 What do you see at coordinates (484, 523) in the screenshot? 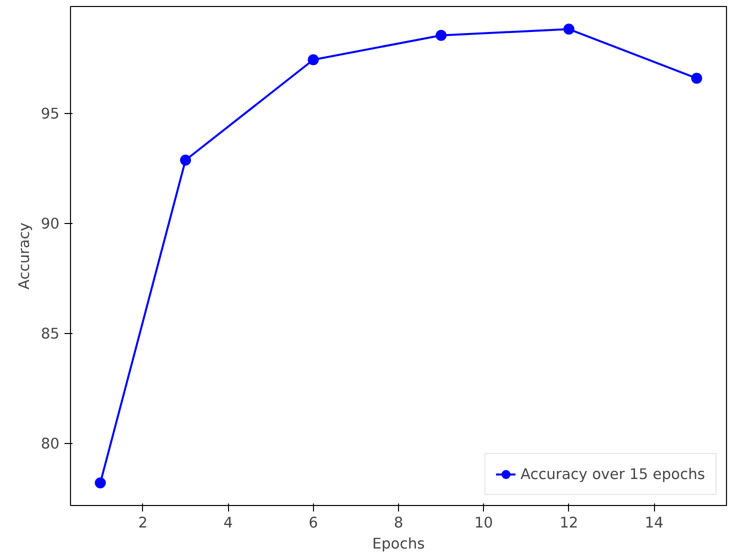
I see `x-tick-label: 10` at bounding box center [484, 523].